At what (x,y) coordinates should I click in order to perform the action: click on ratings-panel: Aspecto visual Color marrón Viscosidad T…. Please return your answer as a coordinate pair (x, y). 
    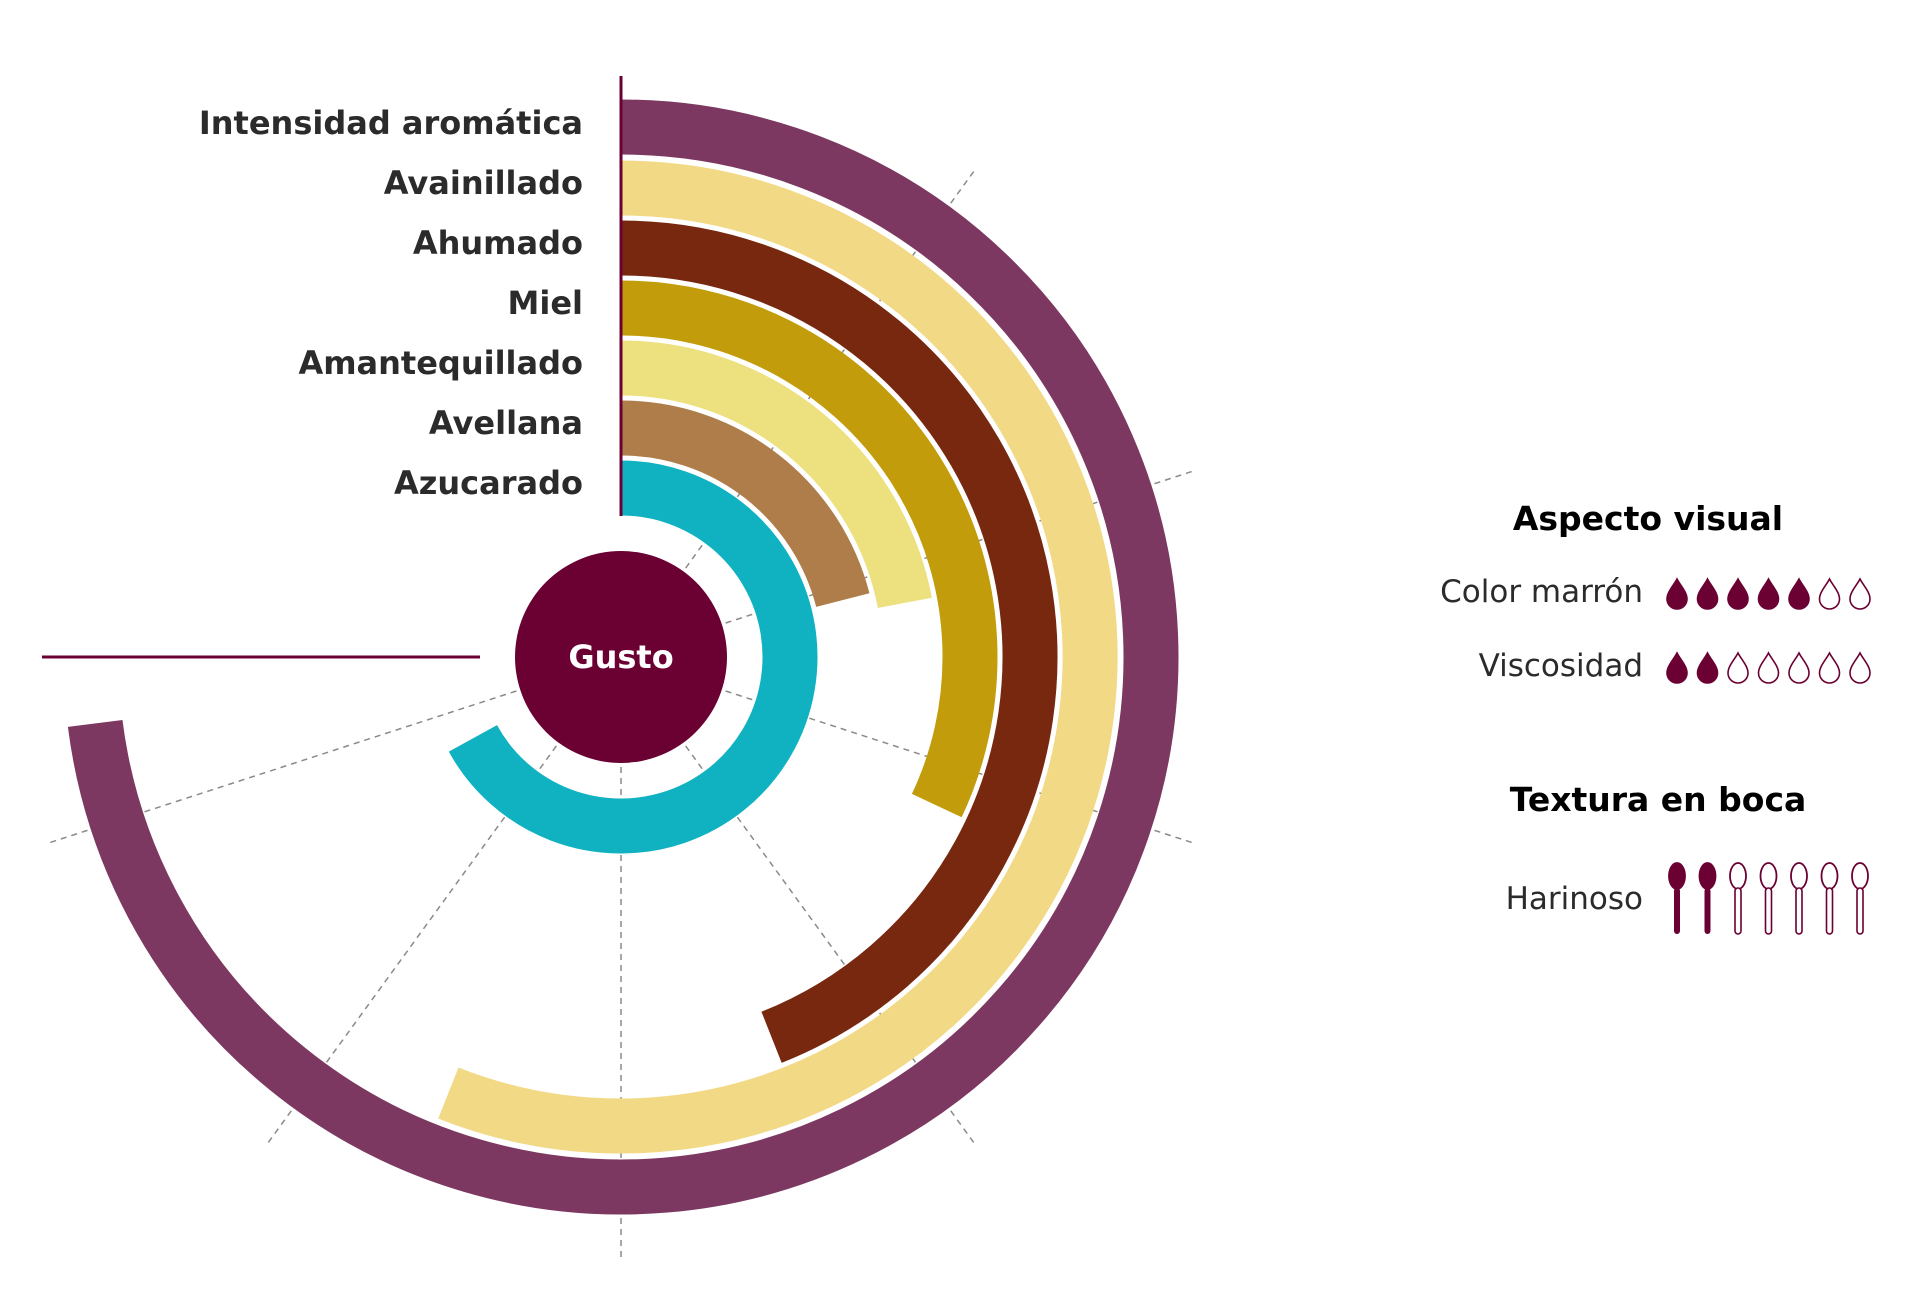
    Looking at the image, I should click on (1655, 717).